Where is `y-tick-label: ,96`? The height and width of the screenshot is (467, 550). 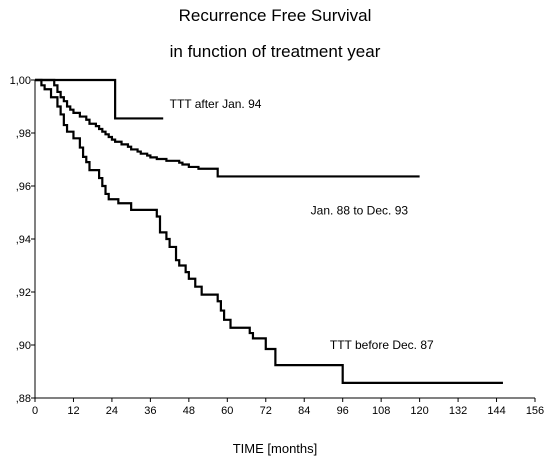
y-tick-label: ,96 is located at coordinates (23, 187).